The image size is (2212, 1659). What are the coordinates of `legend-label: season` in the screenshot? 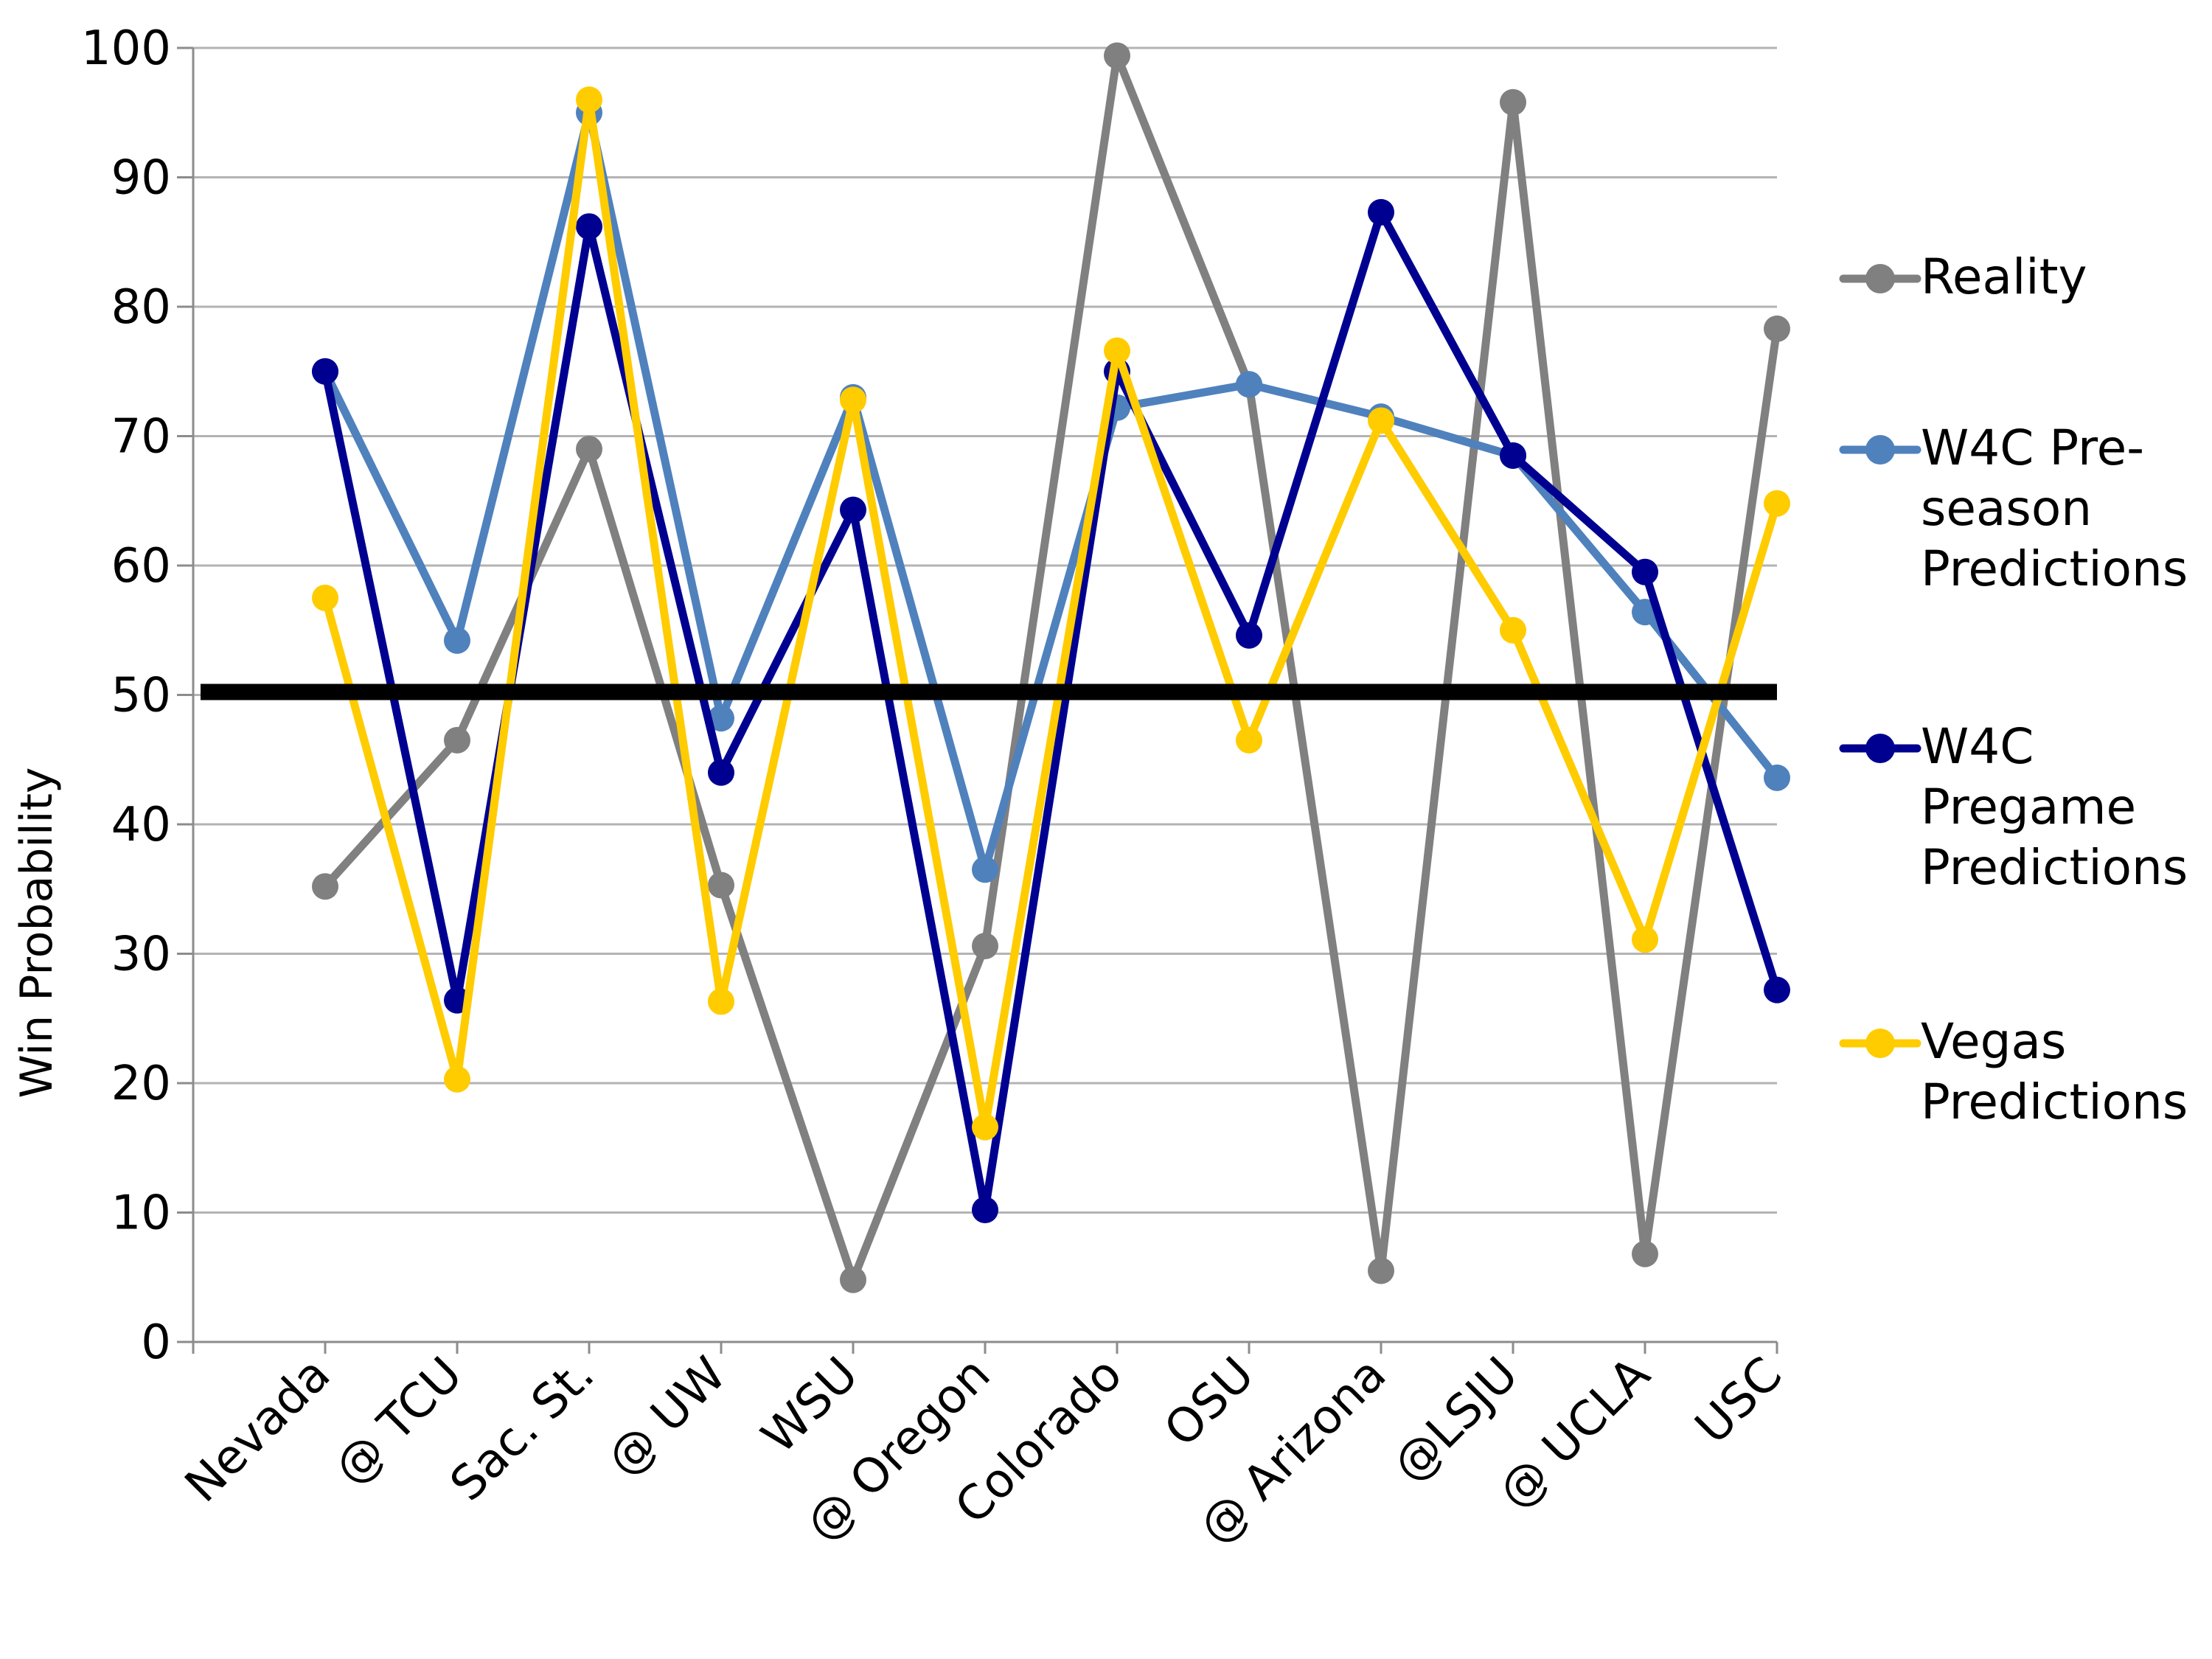 It's located at (2006, 508).